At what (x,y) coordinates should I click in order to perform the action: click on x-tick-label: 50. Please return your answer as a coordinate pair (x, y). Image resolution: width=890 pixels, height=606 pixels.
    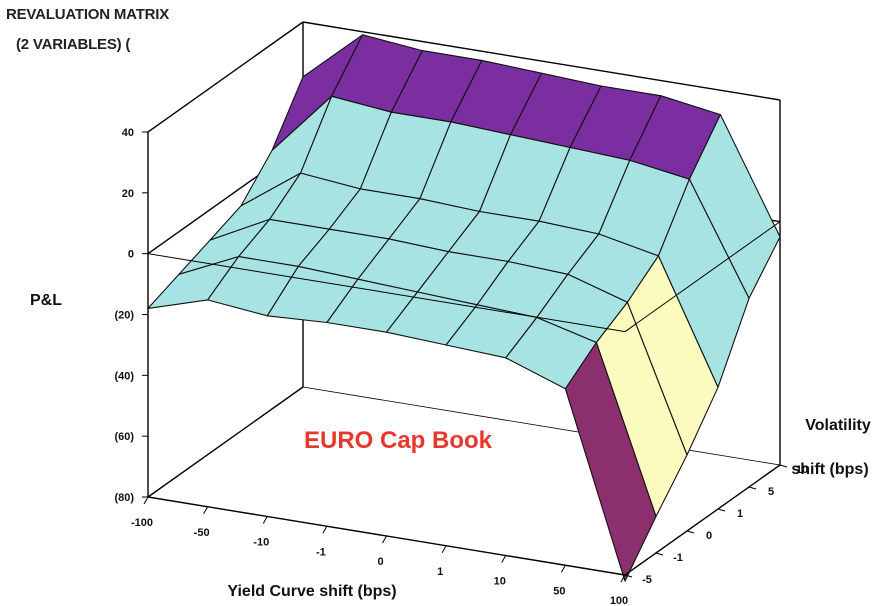
    Looking at the image, I should click on (559, 591).